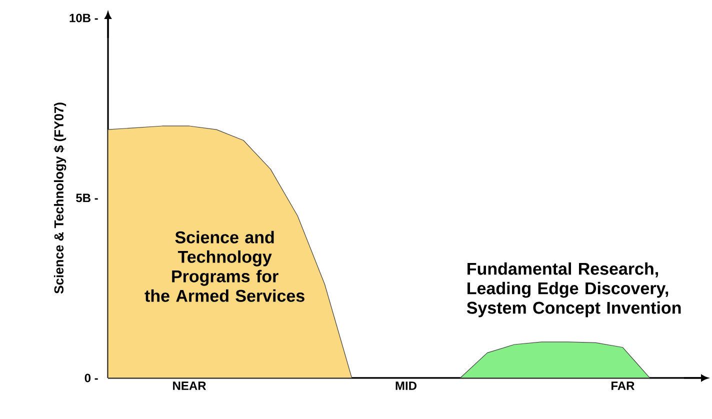 The height and width of the screenshot is (419, 712). Describe the element at coordinates (60, 198) in the screenshot. I see `y-axis-title: Science & Technology $ (FY07)` at that location.